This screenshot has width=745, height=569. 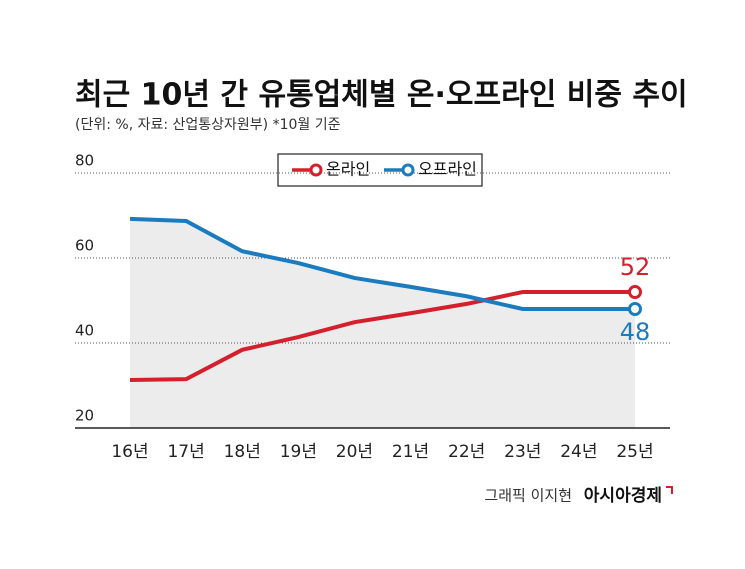 I want to click on x-tick-label: 21년, so click(x=410, y=452).